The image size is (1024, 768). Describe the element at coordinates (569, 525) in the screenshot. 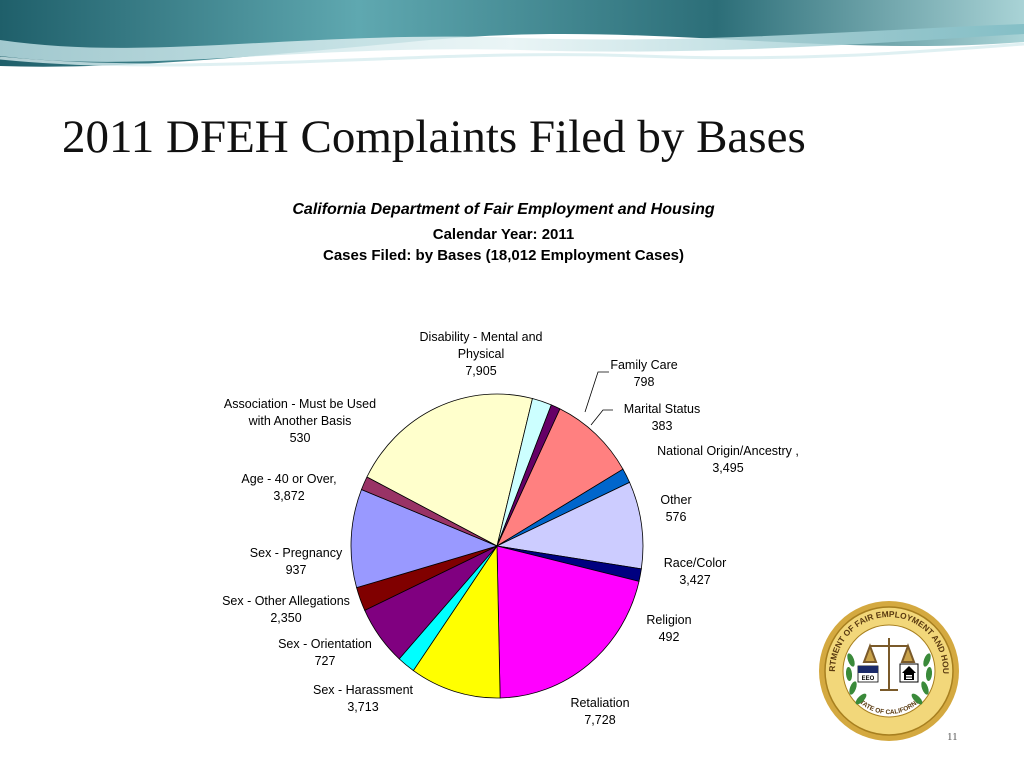

I see `pie-slice-race-color` at that location.